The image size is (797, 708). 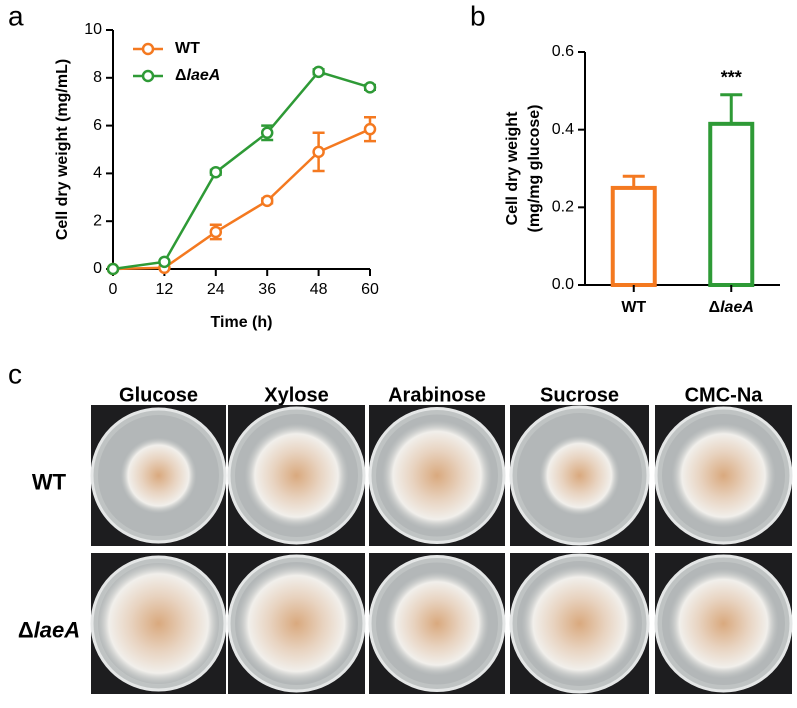 What do you see at coordinates (437, 395) in the screenshot?
I see `column-header: Arabinose` at bounding box center [437, 395].